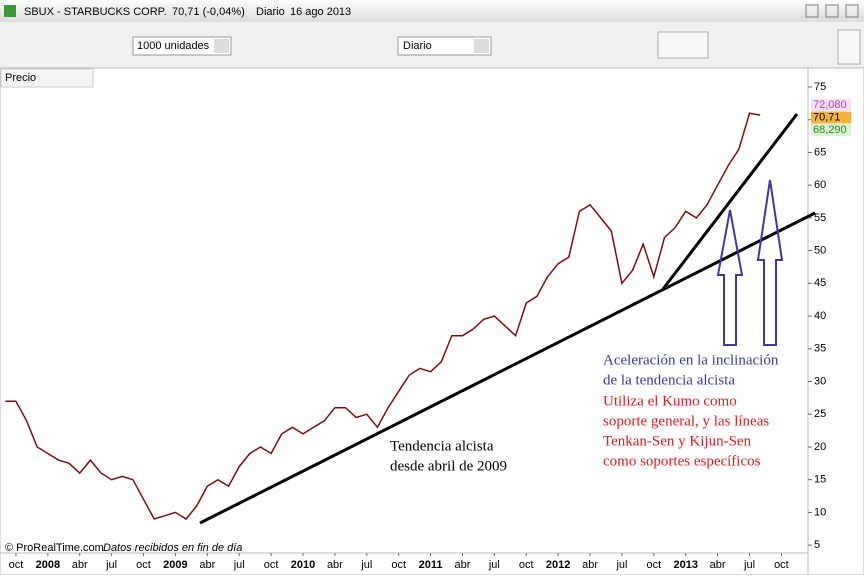 This screenshot has height=580, width=864. Describe the element at coordinates (10, 11) in the screenshot. I see `app-icon` at that location.